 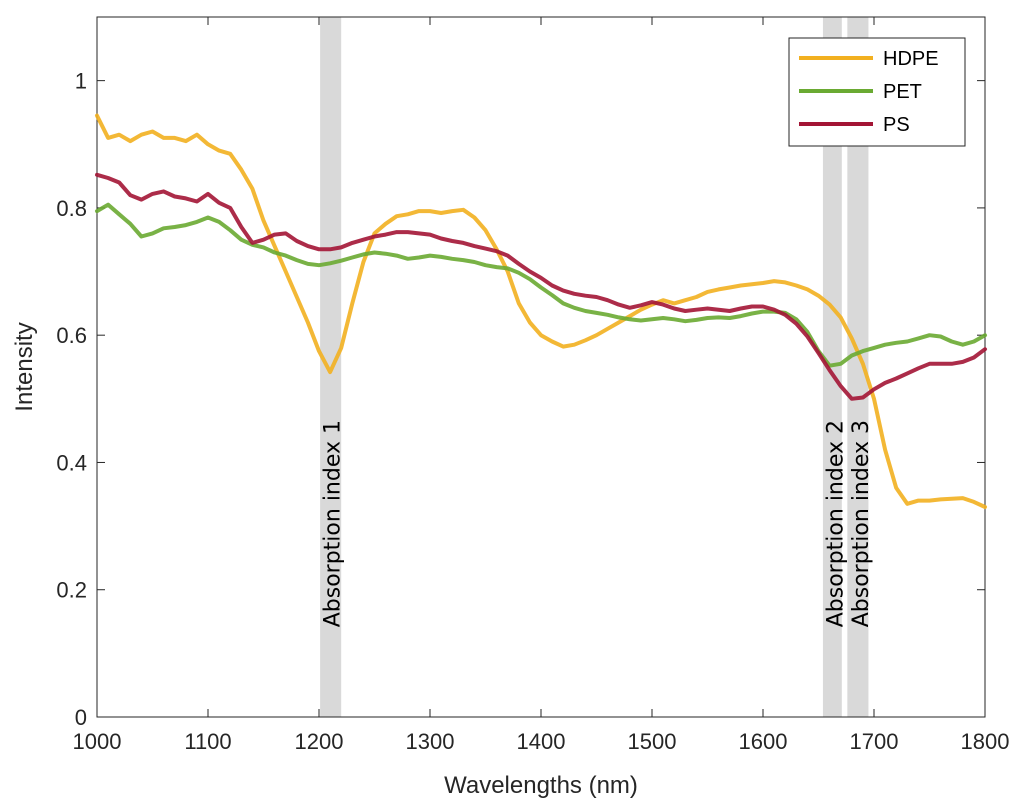 What do you see at coordinates (835, 523) in the screenshot?
I see `absorption-band-label-2: Absorption index 2` at bounding box center [835, 523].